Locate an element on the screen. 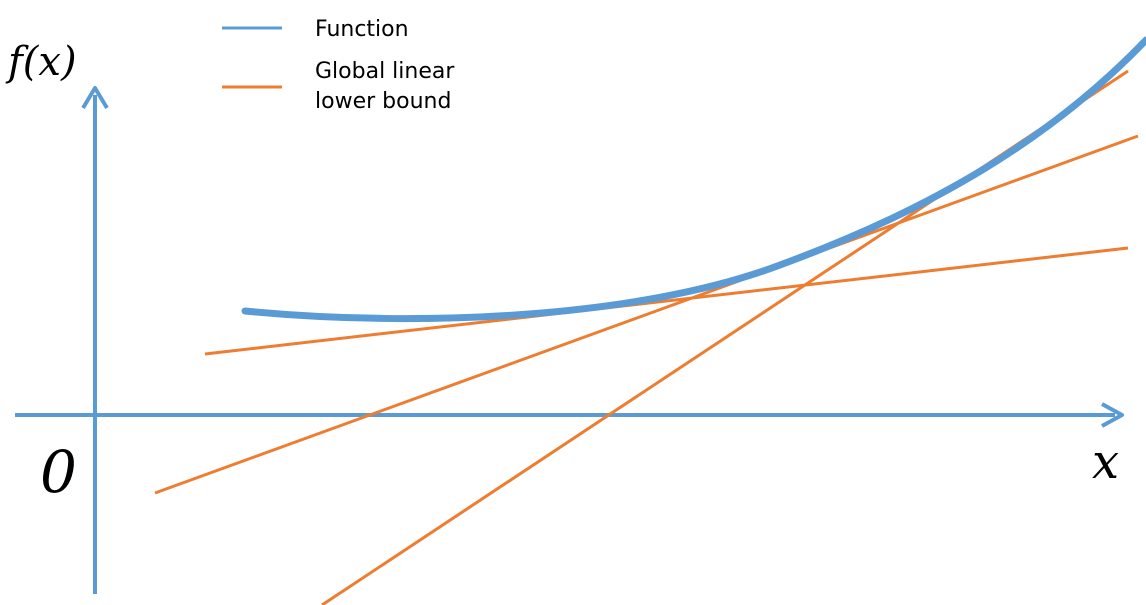 The width and height of the screenshot is (1146, 605). legend-bound-label-line2: lower bound is located at coordinates (383, 101).